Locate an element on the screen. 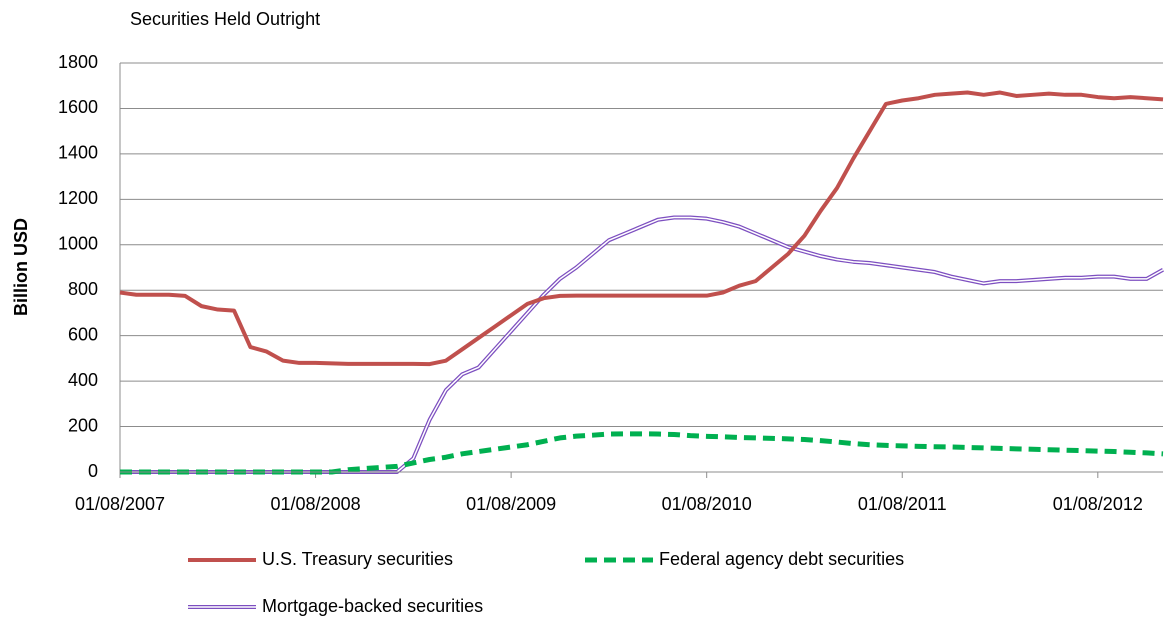 This screenshot has width=1171, height=623. y-tick-label: 1600 is located at coordinates (78, 107).